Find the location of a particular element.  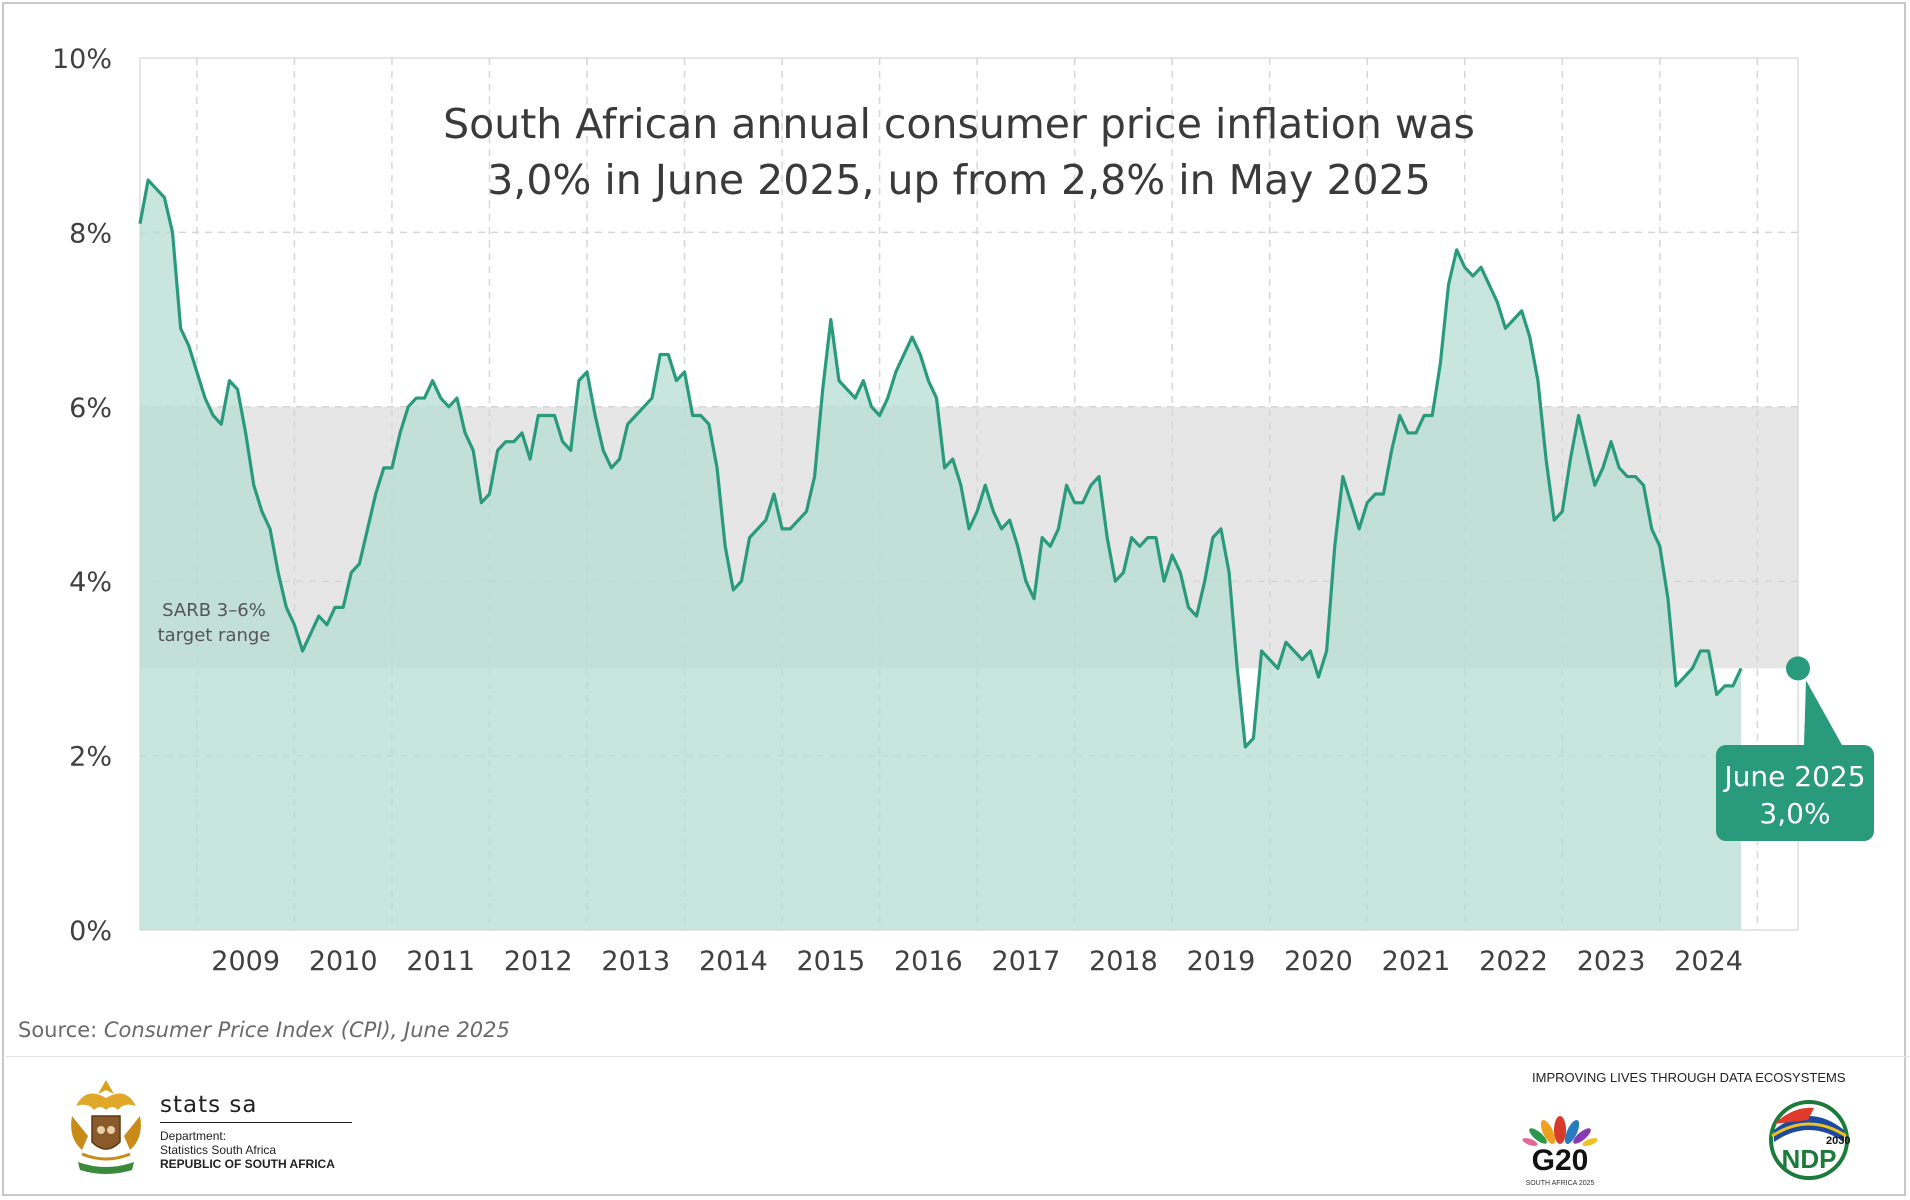

latest-value-callout: June 2025 3,0% is located at coordinates (1795, 748).